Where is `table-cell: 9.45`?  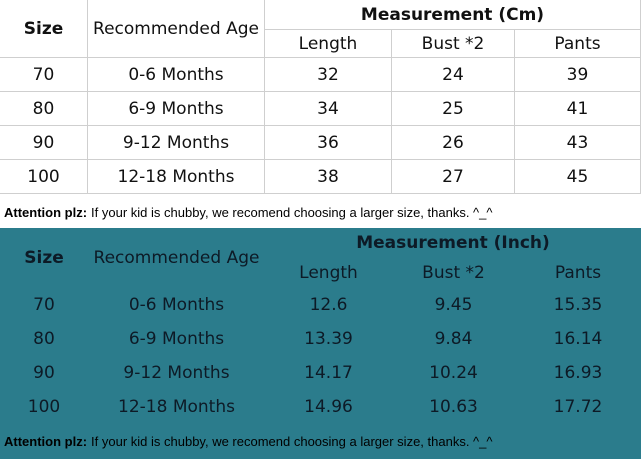 table-cell: 9.45 is located at coordinates (453, 305).